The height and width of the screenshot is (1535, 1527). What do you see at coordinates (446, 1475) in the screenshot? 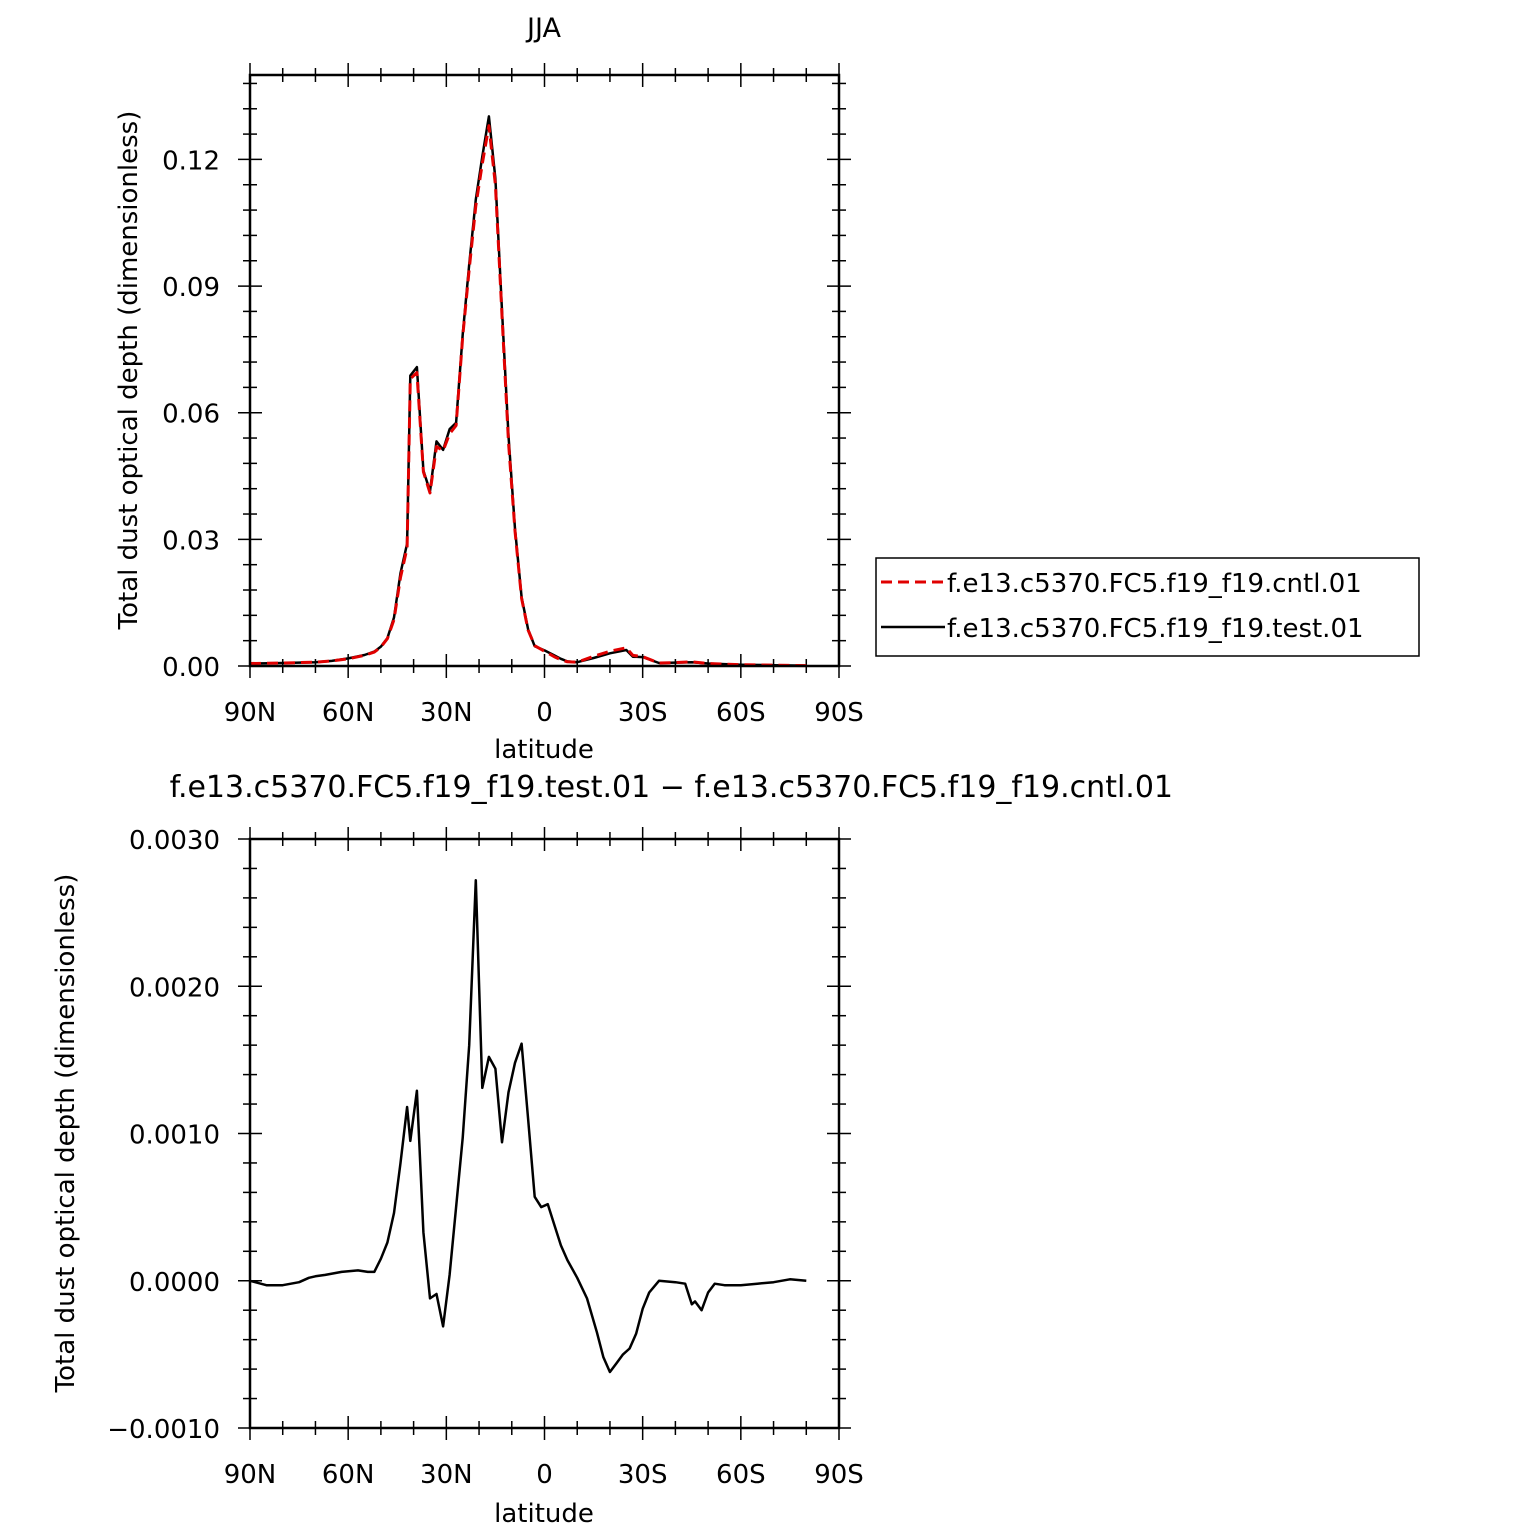
I see `bottom-xtick-label: 30N` at bounding box center [446, 1475].